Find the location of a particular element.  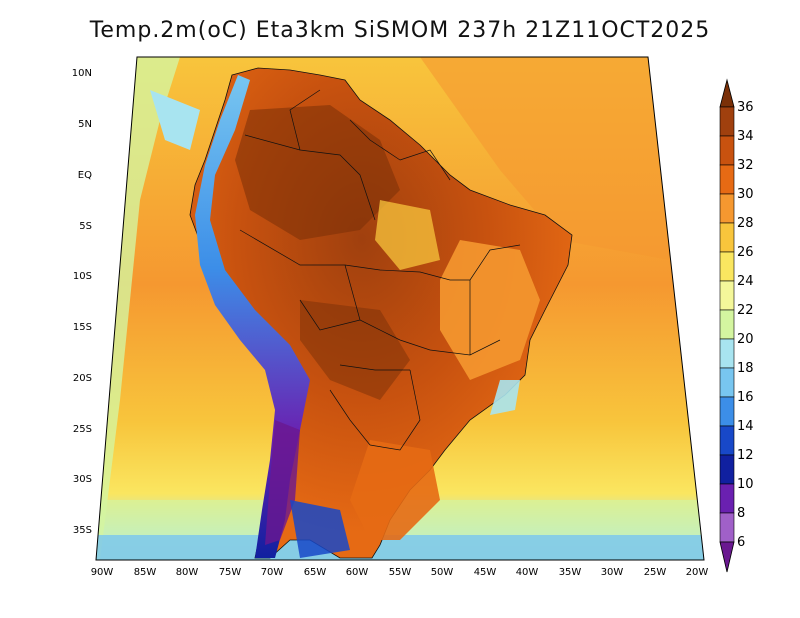

patagonia-cold-zone is located at coordinates (320, 529).